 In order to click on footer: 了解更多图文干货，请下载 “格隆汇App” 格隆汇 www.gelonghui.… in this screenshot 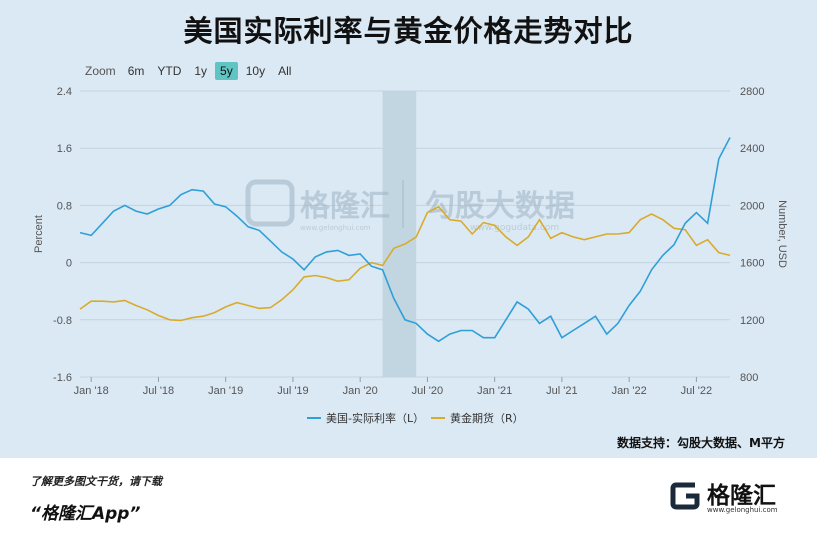, I will do `click(408, 498)`.